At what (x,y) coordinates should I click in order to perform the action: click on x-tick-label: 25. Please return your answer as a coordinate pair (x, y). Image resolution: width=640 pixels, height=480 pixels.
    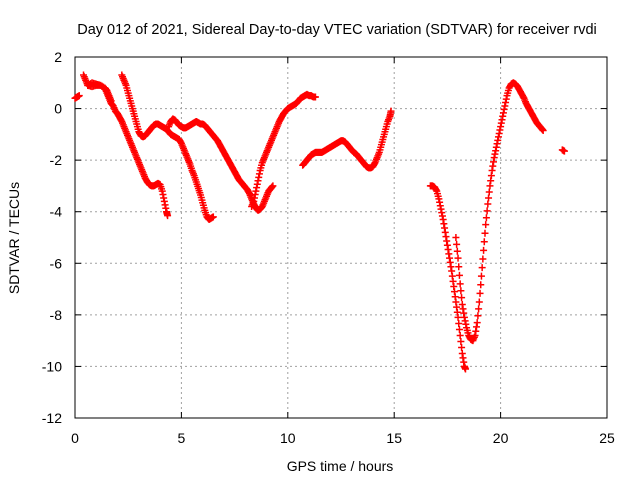
    Looking at the image, I should click on (607, 438).